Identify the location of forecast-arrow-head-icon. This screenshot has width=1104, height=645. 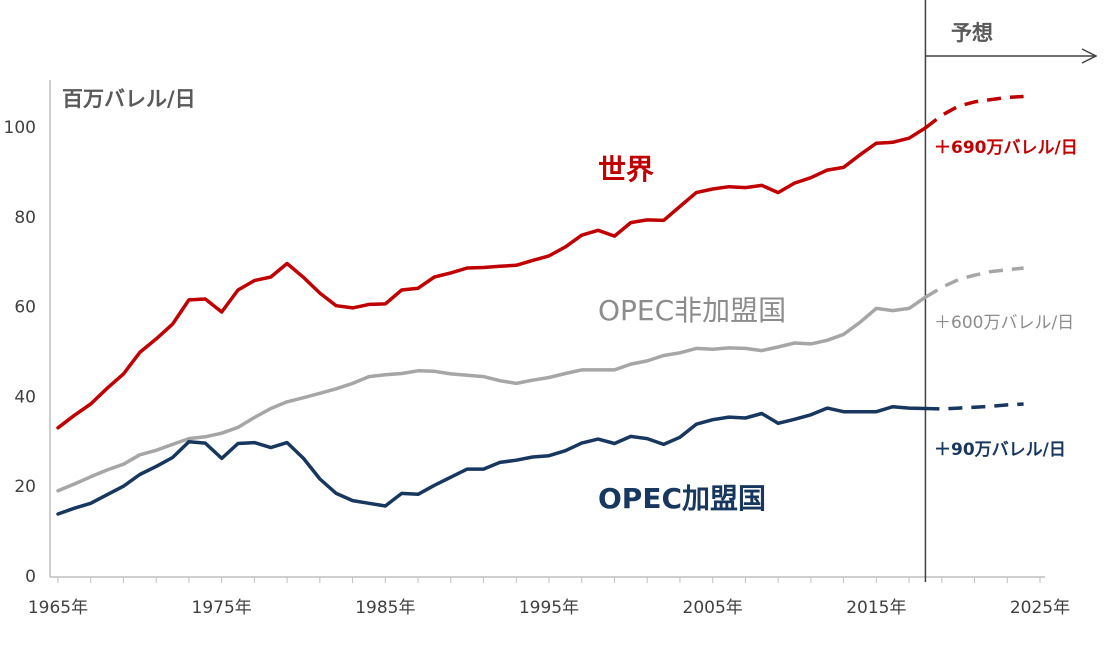
(1089, 56).